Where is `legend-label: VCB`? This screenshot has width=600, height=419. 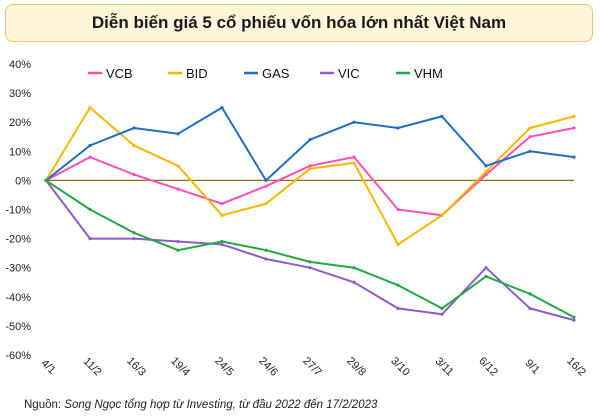
legend-label: VCB is located at coordinates (119, 73).